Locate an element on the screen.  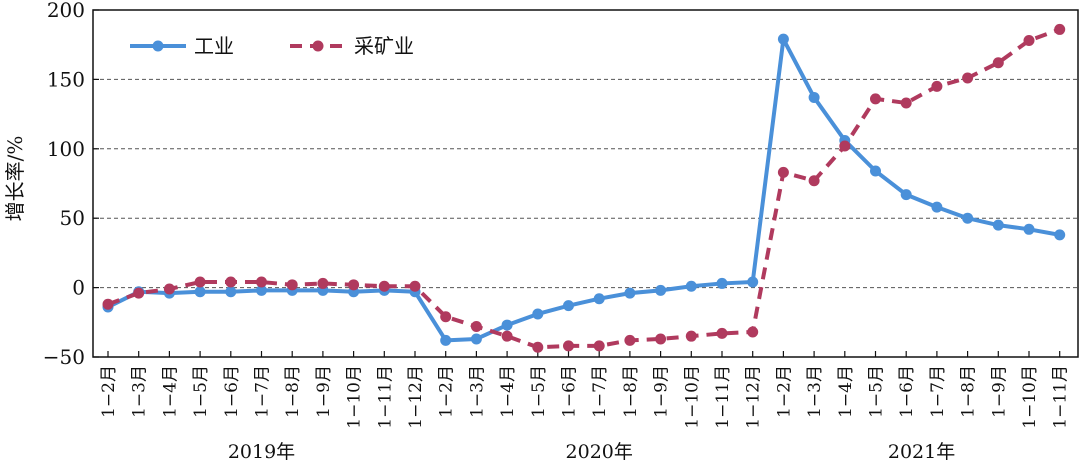
y-tick-label: 50 is located at coordinates (72, 218).